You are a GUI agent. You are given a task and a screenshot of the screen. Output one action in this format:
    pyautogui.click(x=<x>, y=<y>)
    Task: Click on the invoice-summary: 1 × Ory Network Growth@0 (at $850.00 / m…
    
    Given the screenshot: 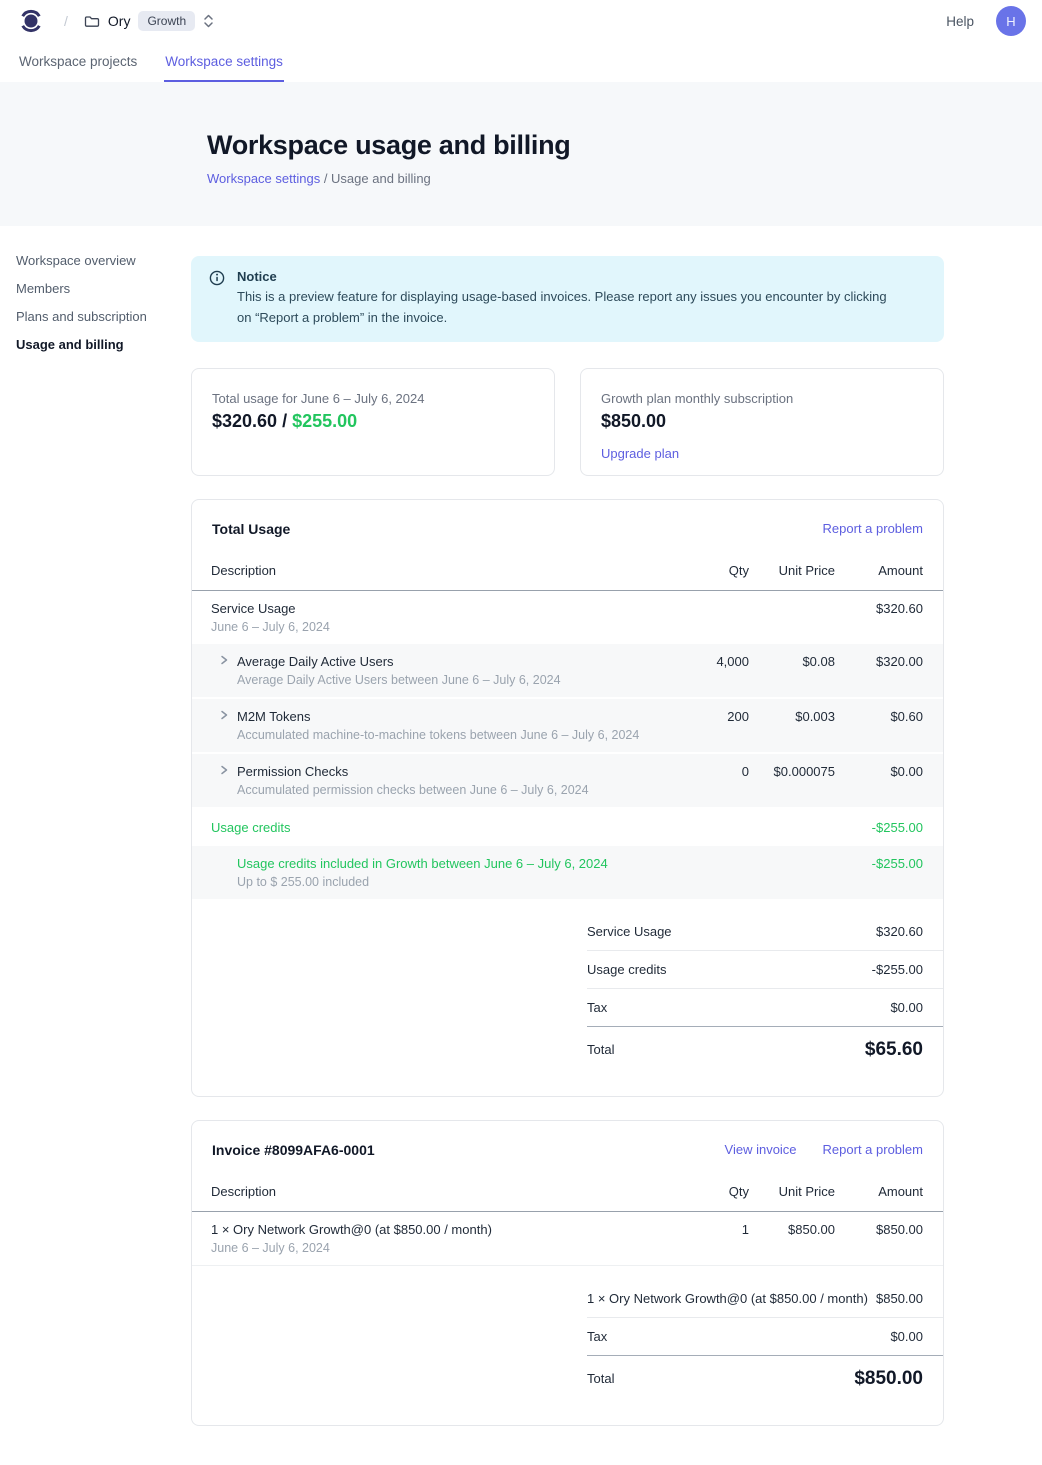 What is the action you would take?
    pyautogui.click(x=765, y=1340)
    